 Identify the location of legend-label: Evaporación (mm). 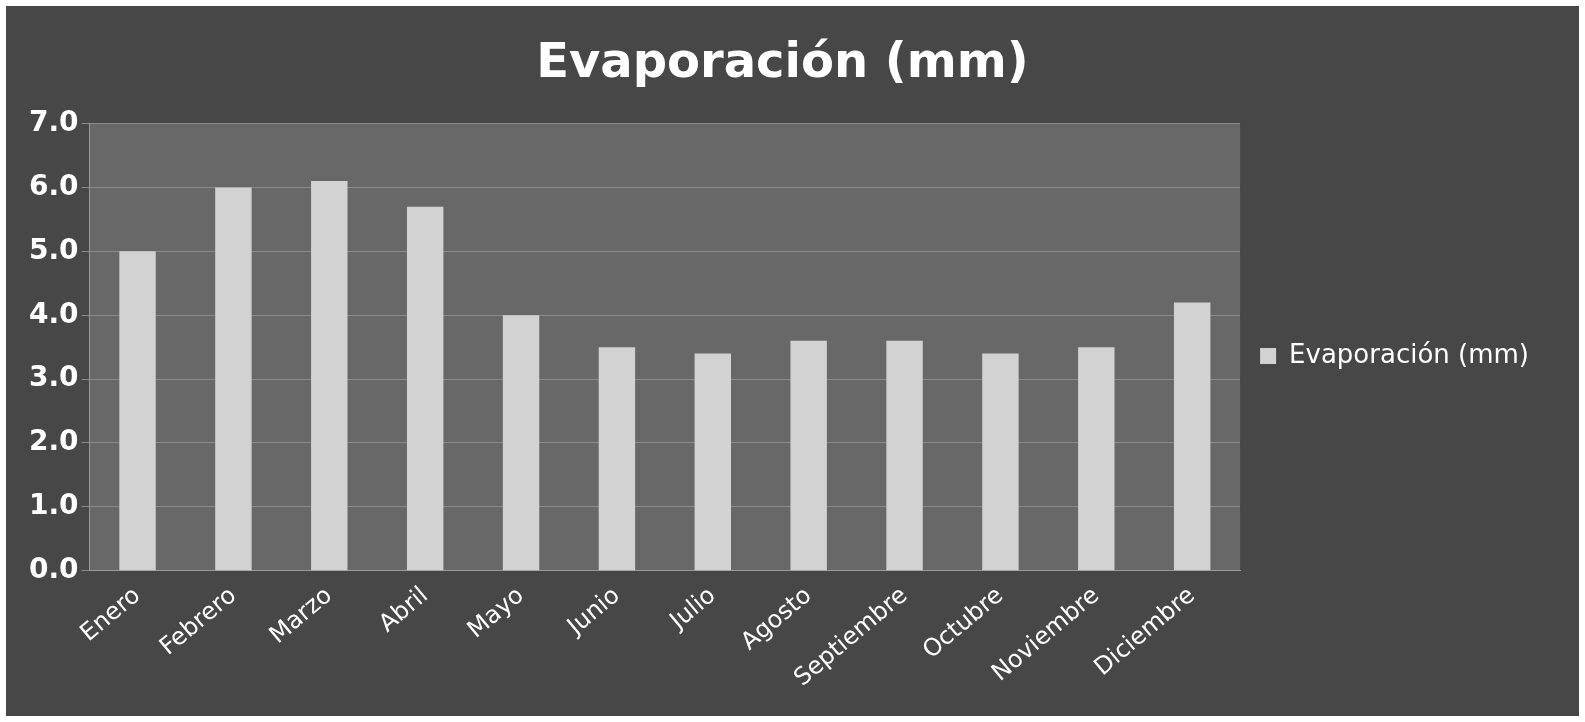
(1409, 353).